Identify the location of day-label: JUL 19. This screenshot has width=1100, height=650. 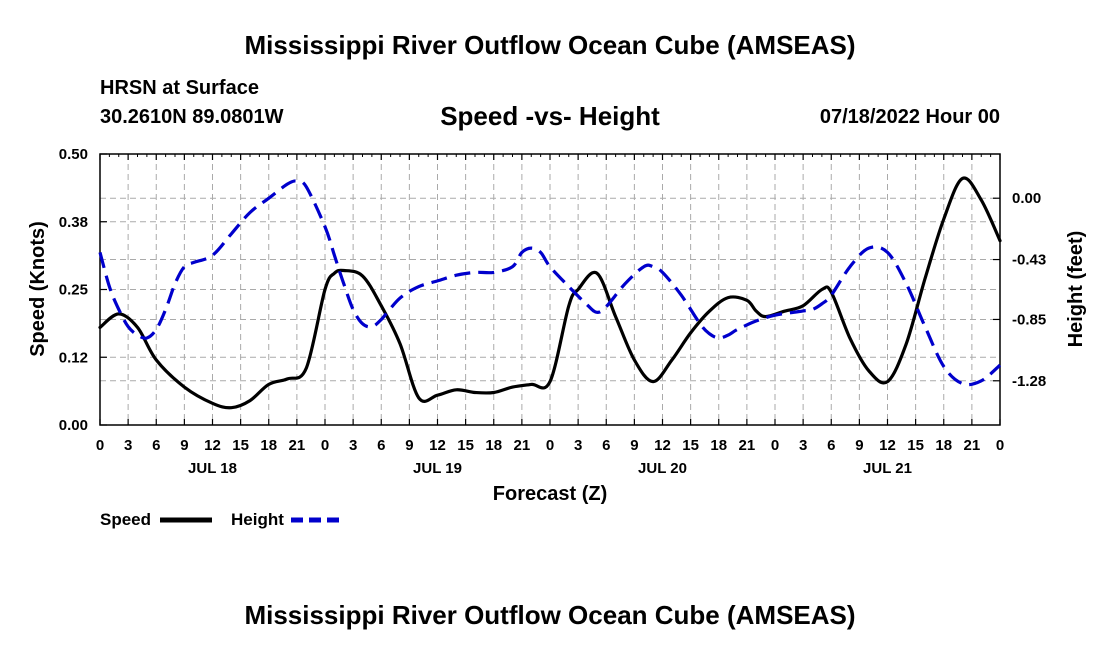
(437, 468).